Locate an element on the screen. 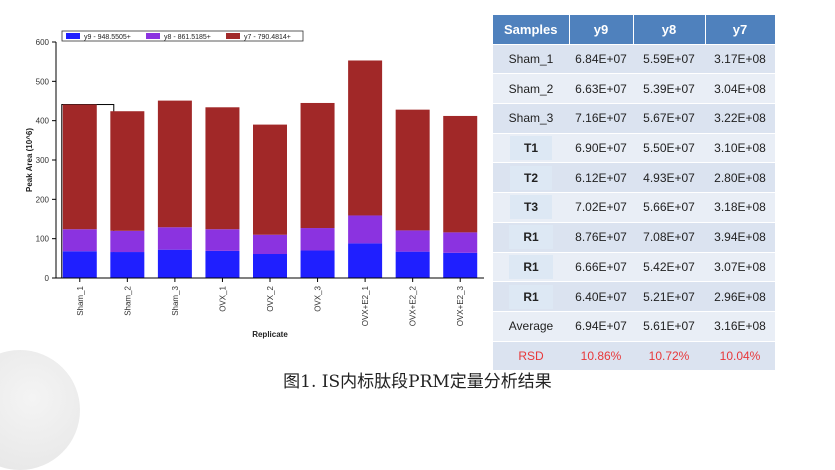  cell-y9: 6.40E+07 is located at coordinates (601, 296).